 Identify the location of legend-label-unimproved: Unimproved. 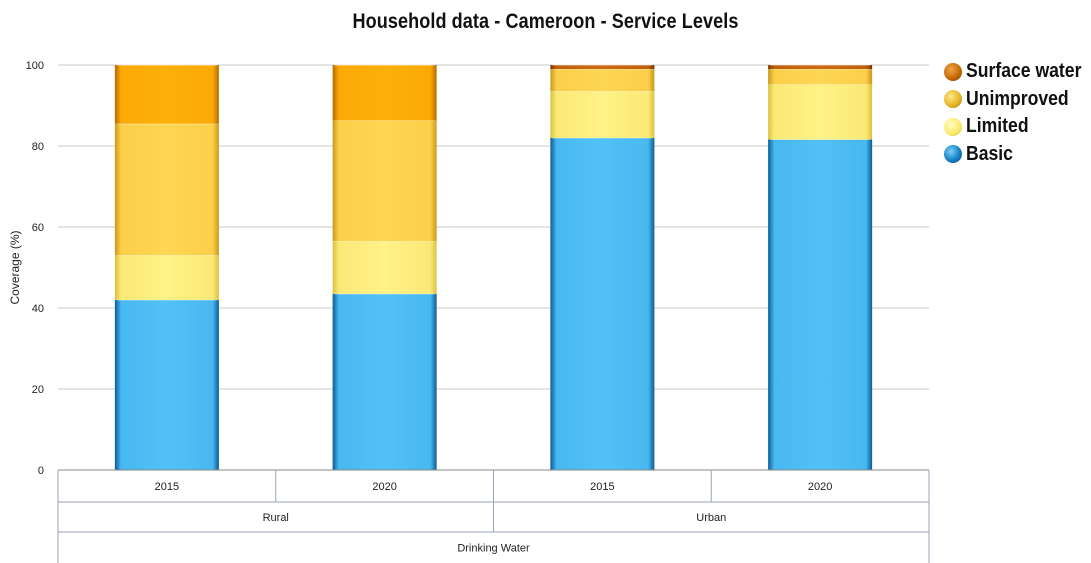
(1017, 98).